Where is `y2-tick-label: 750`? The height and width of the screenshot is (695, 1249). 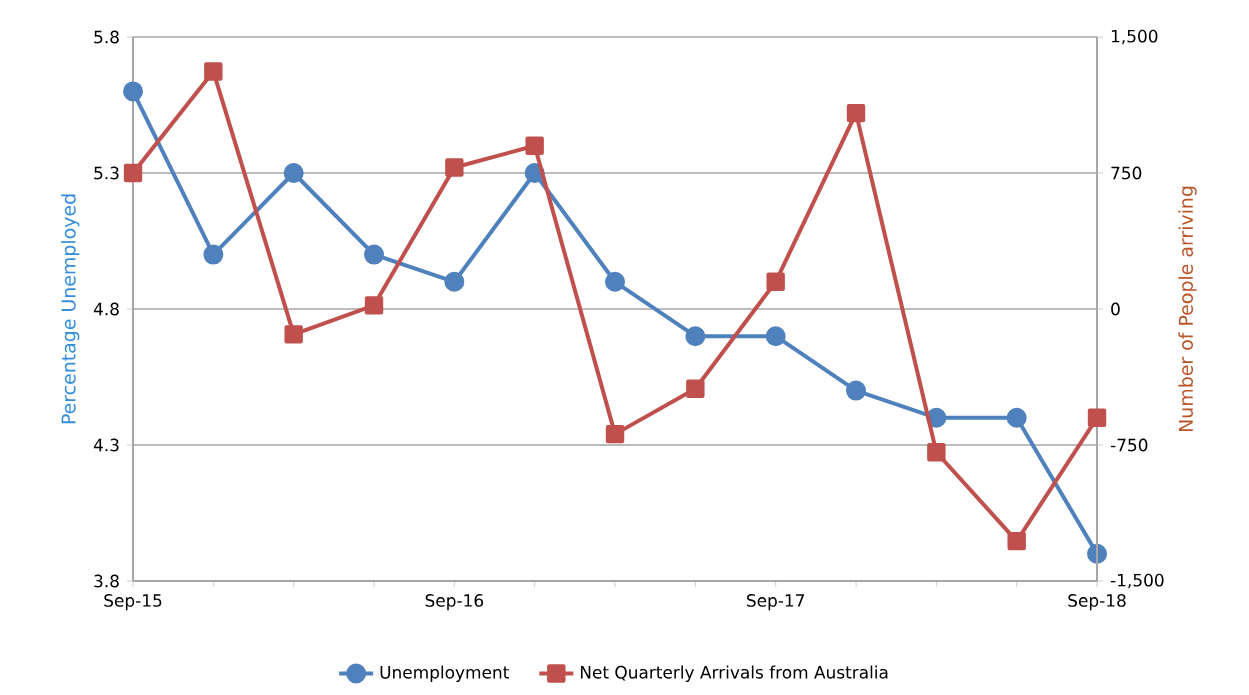 y2-tick-label: 750 is located at coordinates (1126, 173).